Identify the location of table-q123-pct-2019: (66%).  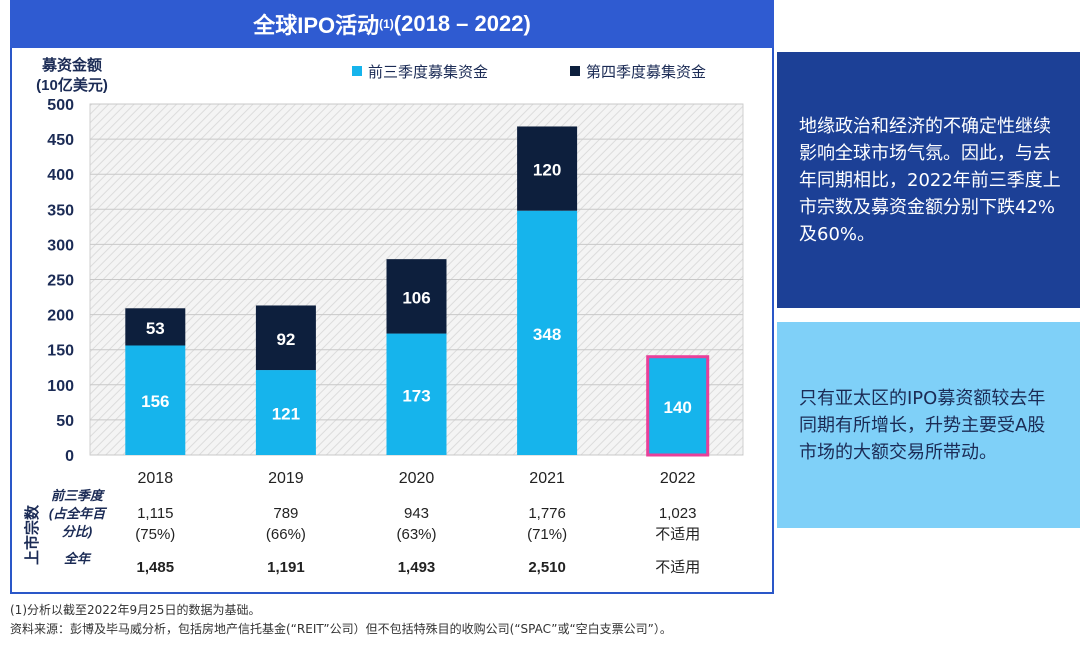
(286, 534).